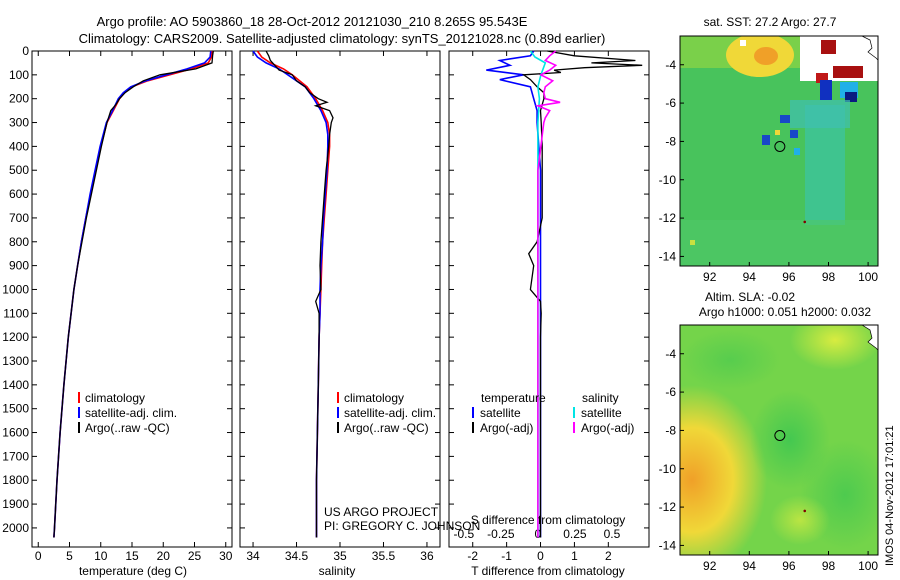 This screenshot has height=580, width=900. I want to click on sst-map-ticks: 92 94 96 98 100 -4 -6 -8 -10 -12 -14, so click(769, 171).